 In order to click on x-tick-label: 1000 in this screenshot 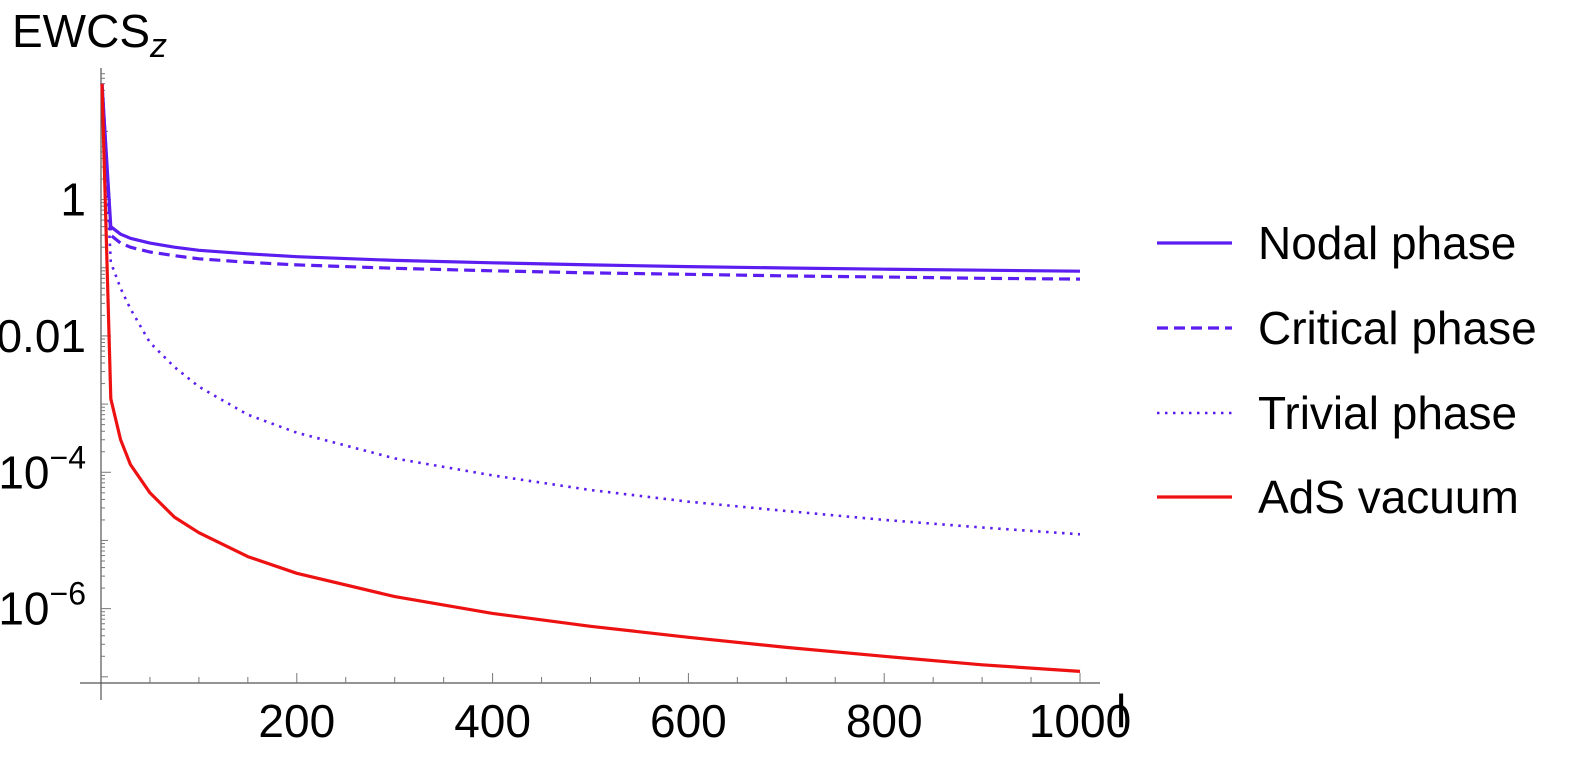, I will do `click(1080, 721)`.